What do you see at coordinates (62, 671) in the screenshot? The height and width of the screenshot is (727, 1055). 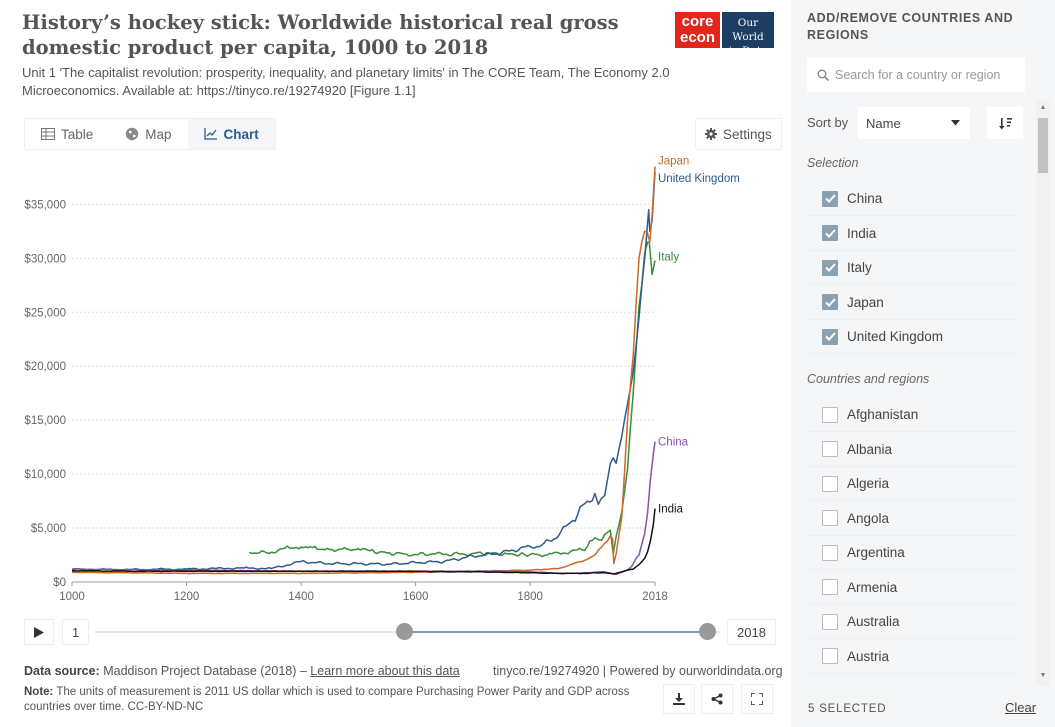 I see `data-source-prefix: Data source:` at bounding box center [62, 671].